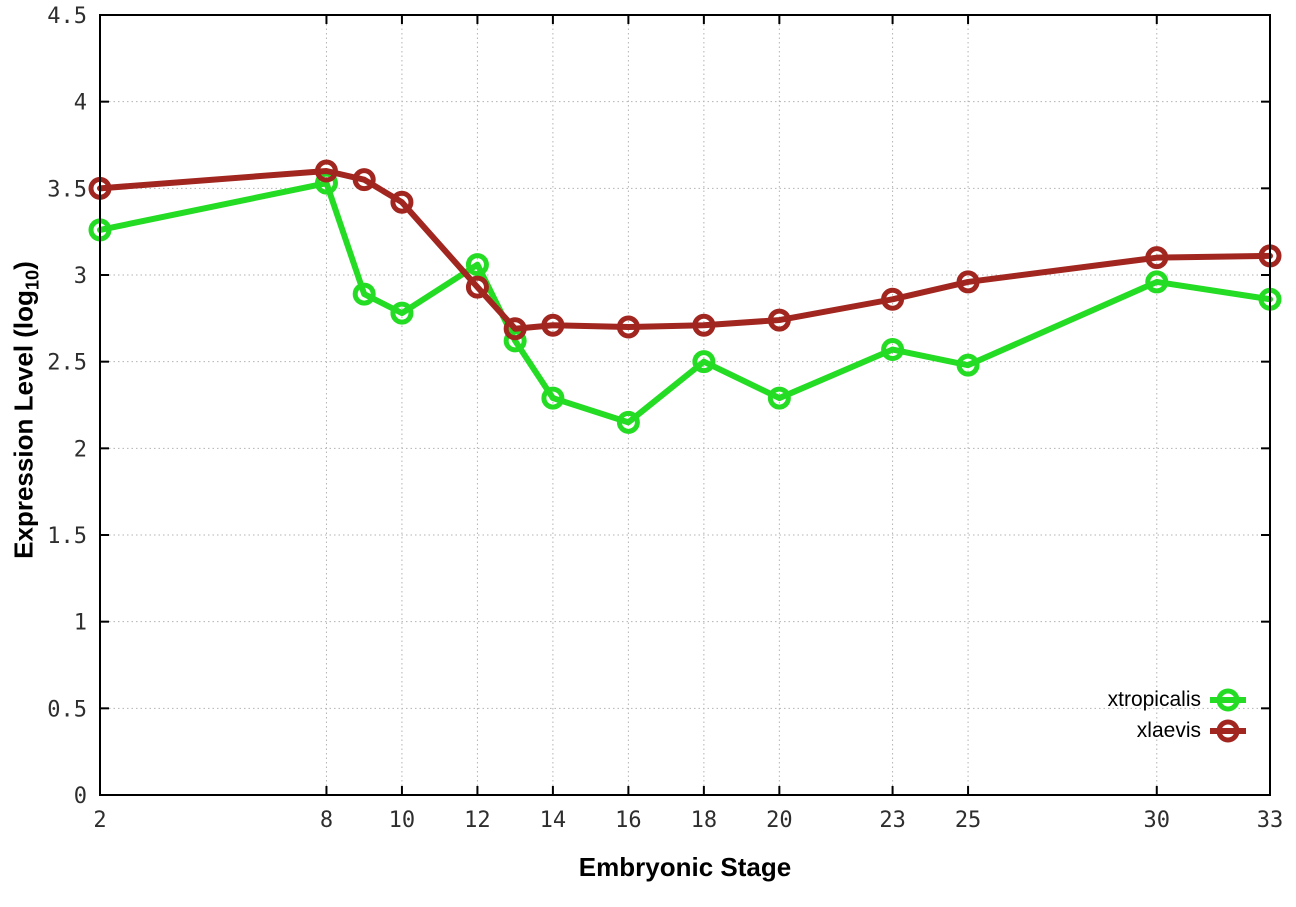 Image resolution: width=1296 pixels, height=907 pixels. What do you see at coordinates (67, 709) in the screenshot?
I see `y-tick-label: 0.5` at bounding box center [67, 709].